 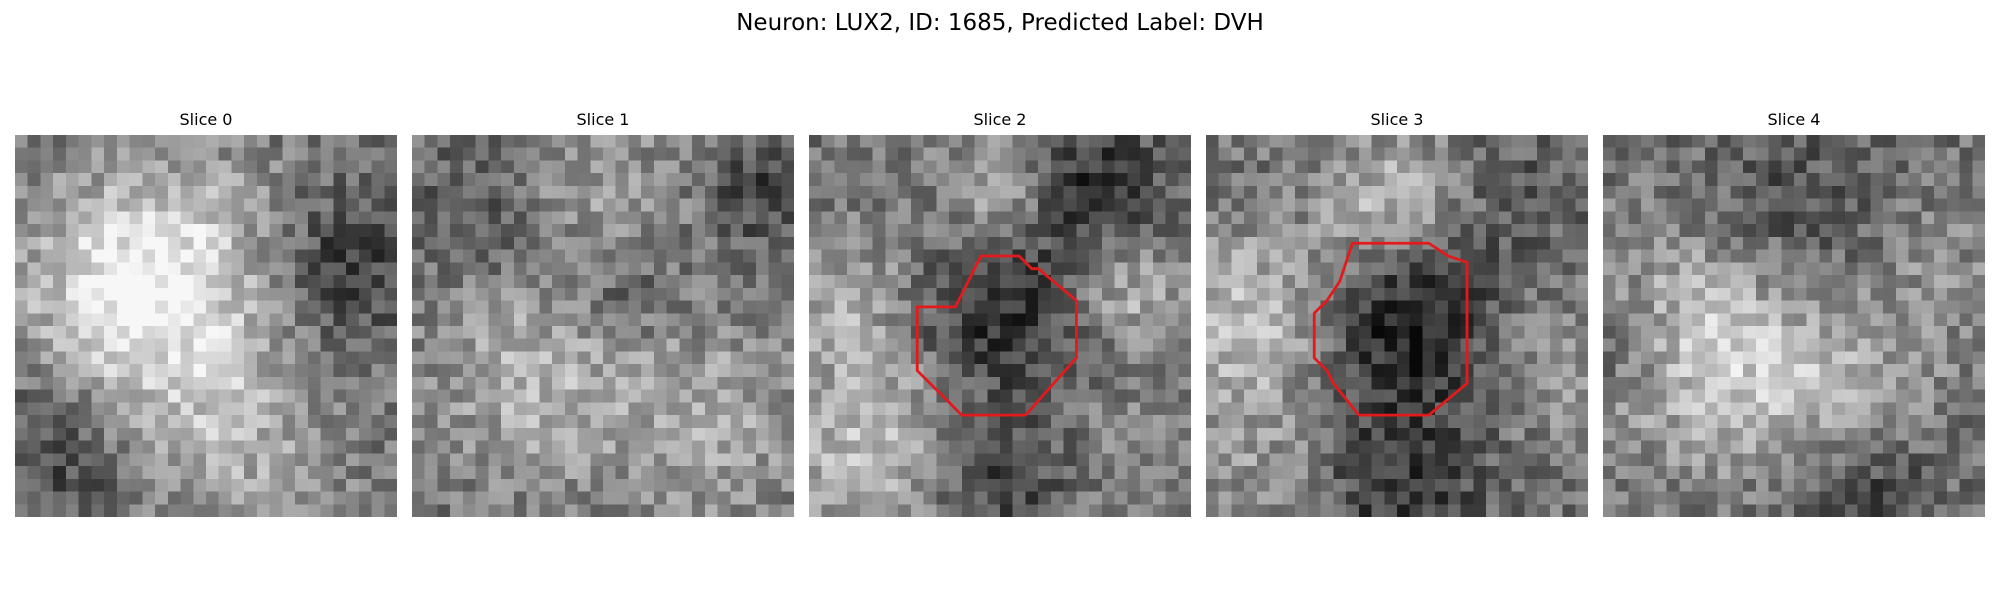 I want to click on slice-title-1: Slice 1, so click(x=603, y=119).